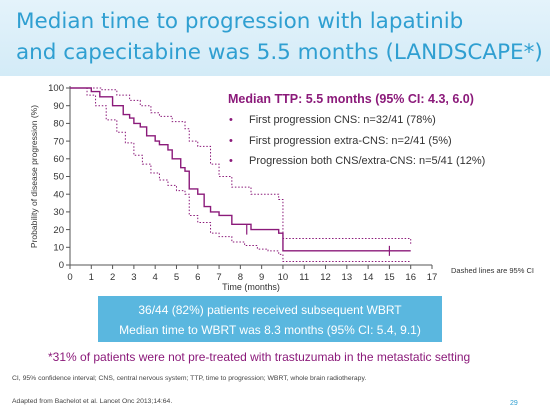 The width and height of the screenshot is (550, 412). What do you see at coordinates (304, 277) in the screenshot?
I see `x-tick-label: 11` at bounding box center [304, 277].